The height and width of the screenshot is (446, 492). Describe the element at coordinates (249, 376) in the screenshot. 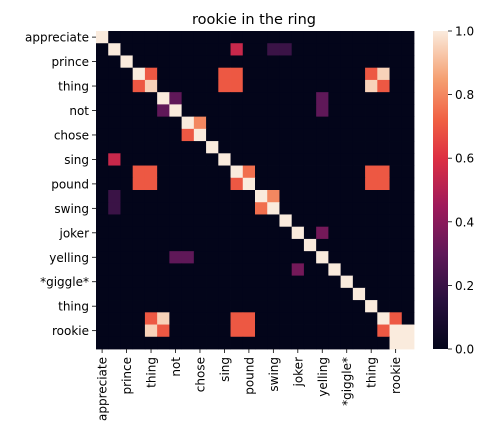

I see `x-tick-label: pound` at that location.